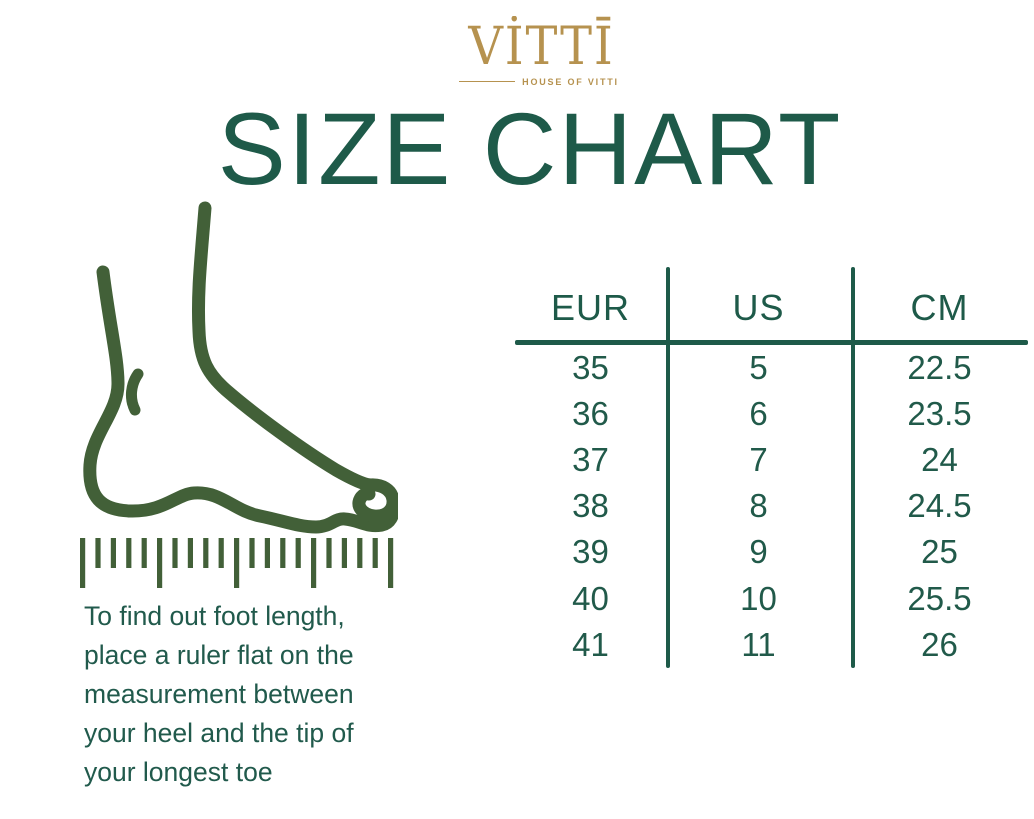 This screenshot has width=1034, height=819. Describe the element at coordinates (939, 506) in the screenshot. I see `table-cell-cm: 24.5` at that location.